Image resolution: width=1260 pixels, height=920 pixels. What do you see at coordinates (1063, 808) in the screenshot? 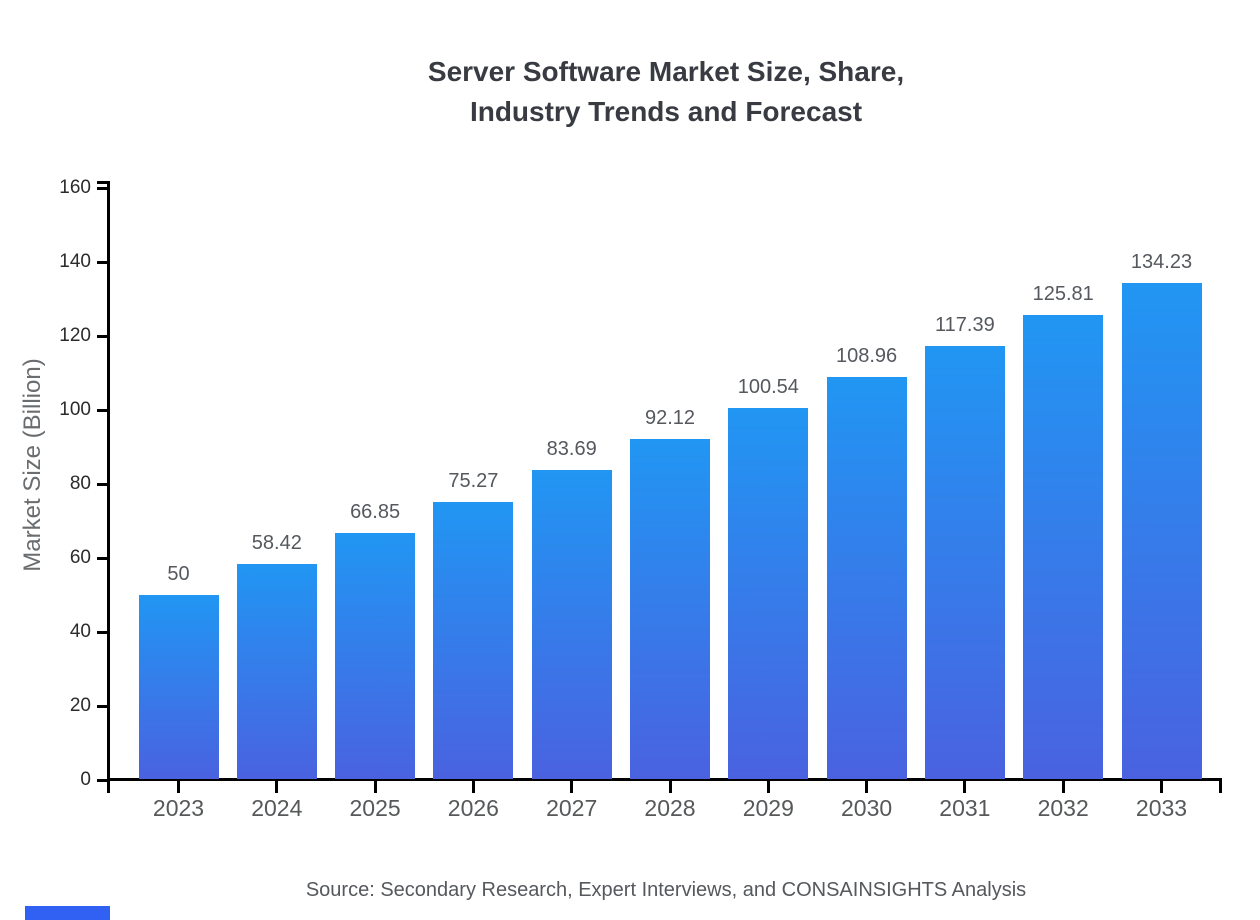
I see `x-tick-label: 2032` at bounding box center [1063, 808].